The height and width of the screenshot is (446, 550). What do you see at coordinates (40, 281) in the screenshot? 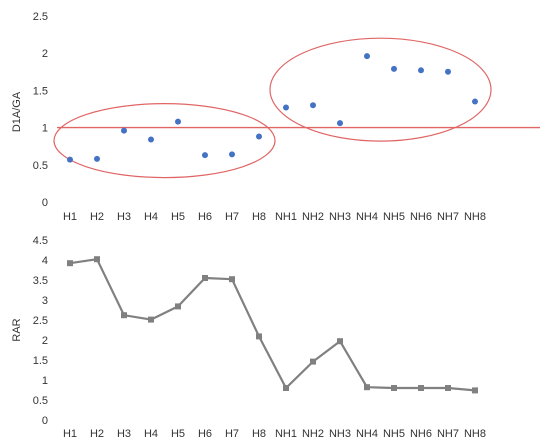
I see `y-tick-label: 3.5` at bounding box center [40, 281].